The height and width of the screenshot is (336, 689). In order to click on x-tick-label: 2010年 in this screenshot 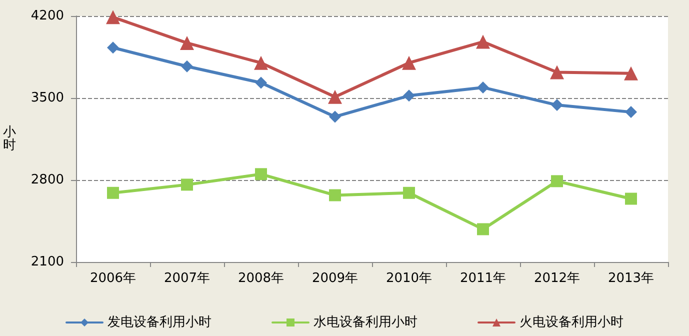, I will do `click(409, 278)`.